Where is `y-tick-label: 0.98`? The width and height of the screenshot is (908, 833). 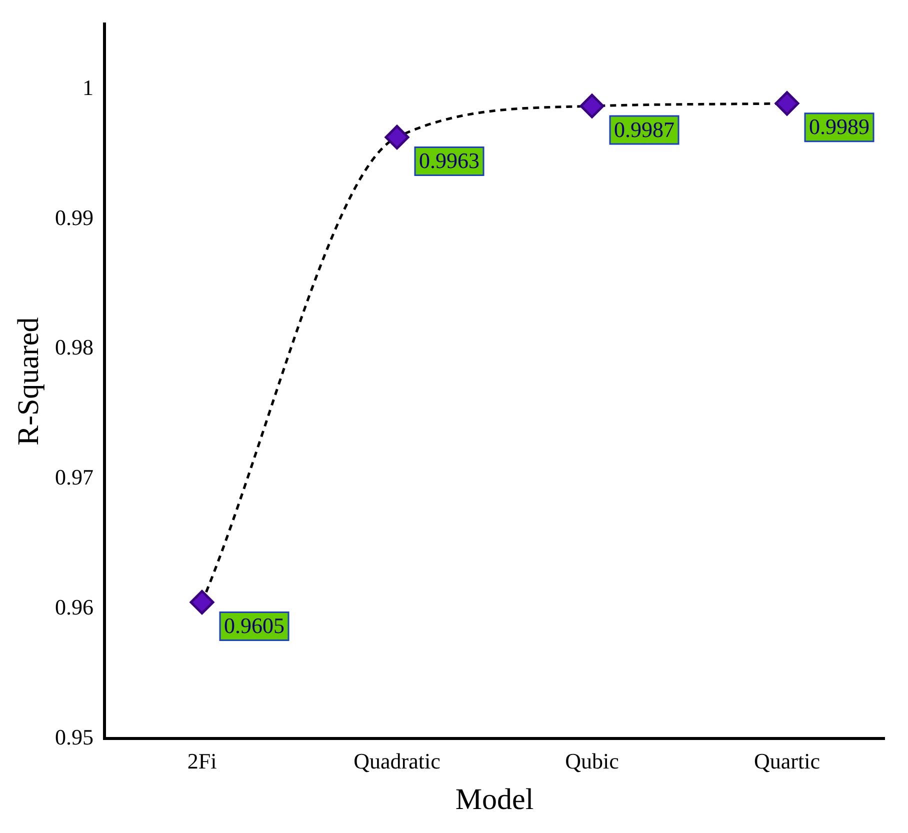
y-tick-label: 0.98 is located at coordinates (74, 347).